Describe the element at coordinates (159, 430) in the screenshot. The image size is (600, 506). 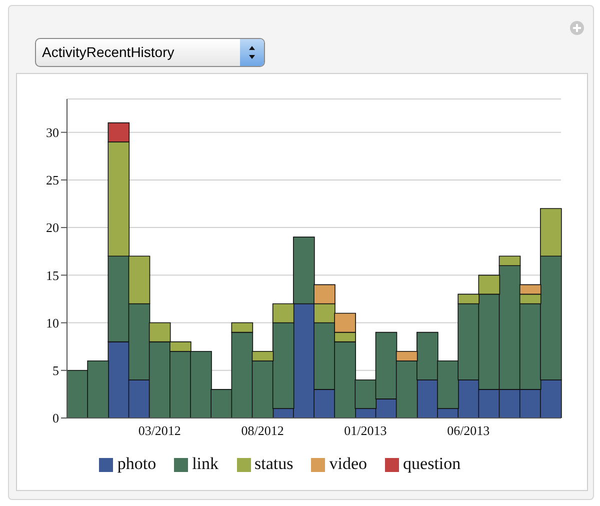
I see `x-tick-label: 03/2012` at that location.